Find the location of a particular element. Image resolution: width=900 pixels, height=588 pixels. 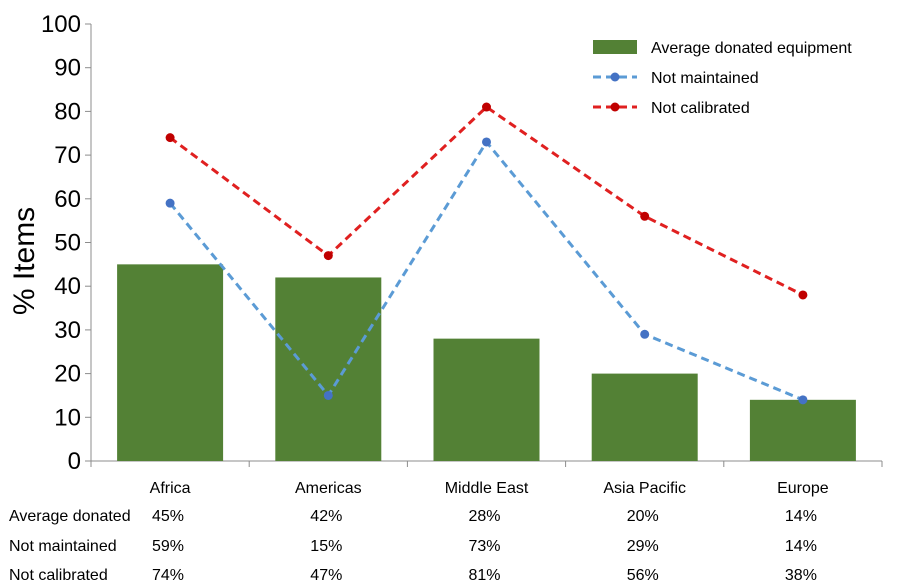

table-cell: 81% is located at coordinates (485, 575).